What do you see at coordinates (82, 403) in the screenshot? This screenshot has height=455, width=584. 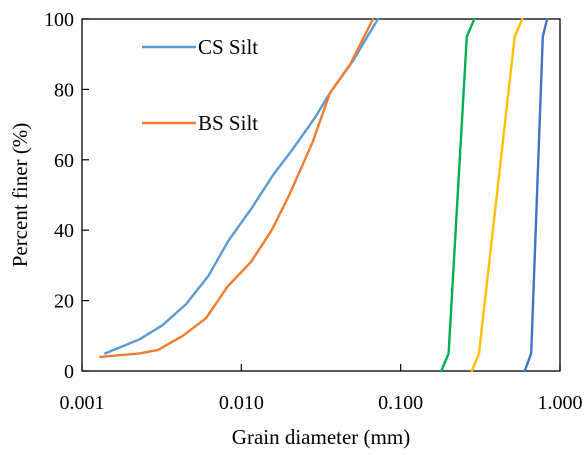 I see `x-tick-label: 0.001` at bounding box center [82, 403].